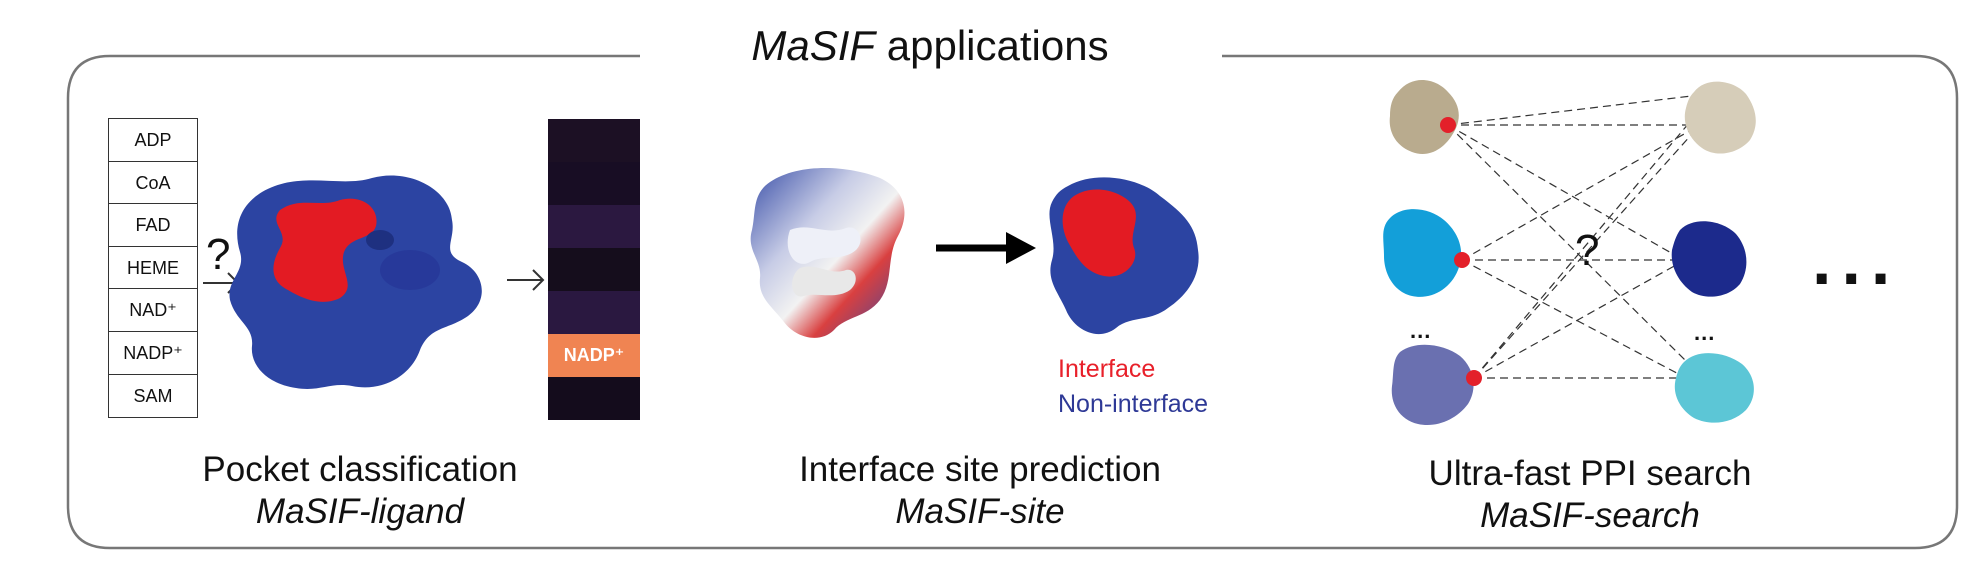  What do you see at coordinates (1107, 369) in the screenshot?
I see `legend-interface: Interface` at bounding box center [1107, 369].